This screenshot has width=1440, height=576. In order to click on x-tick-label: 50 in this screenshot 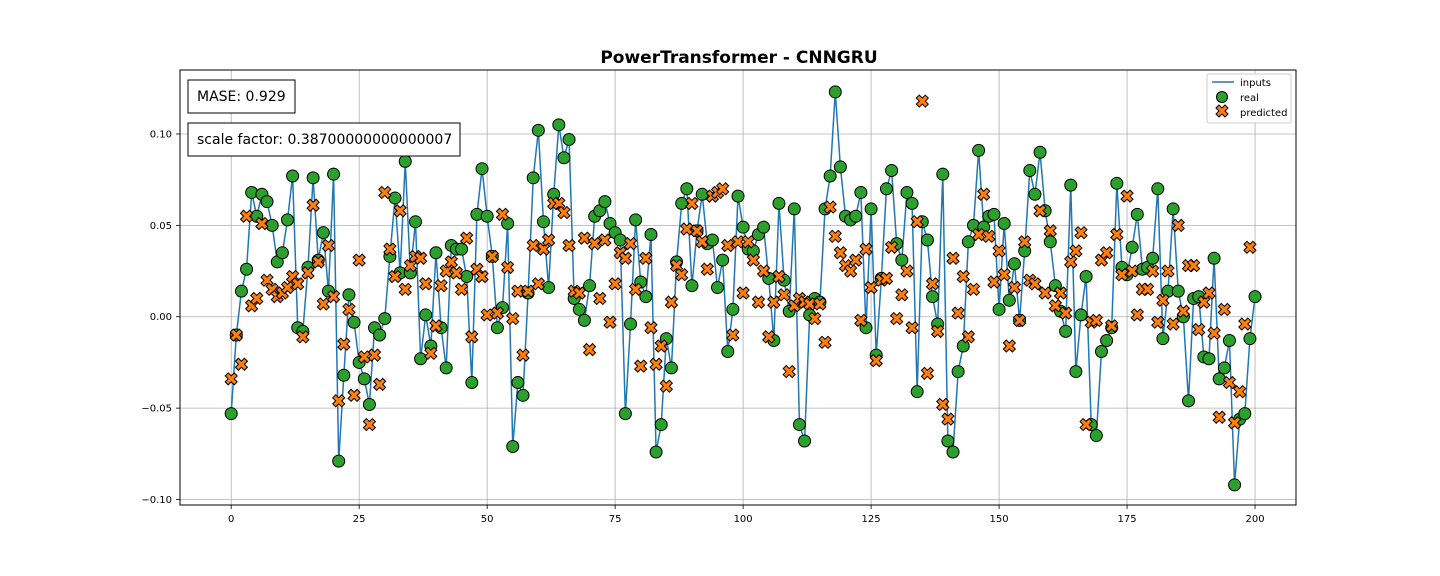, I will do `click(487, 519)`.